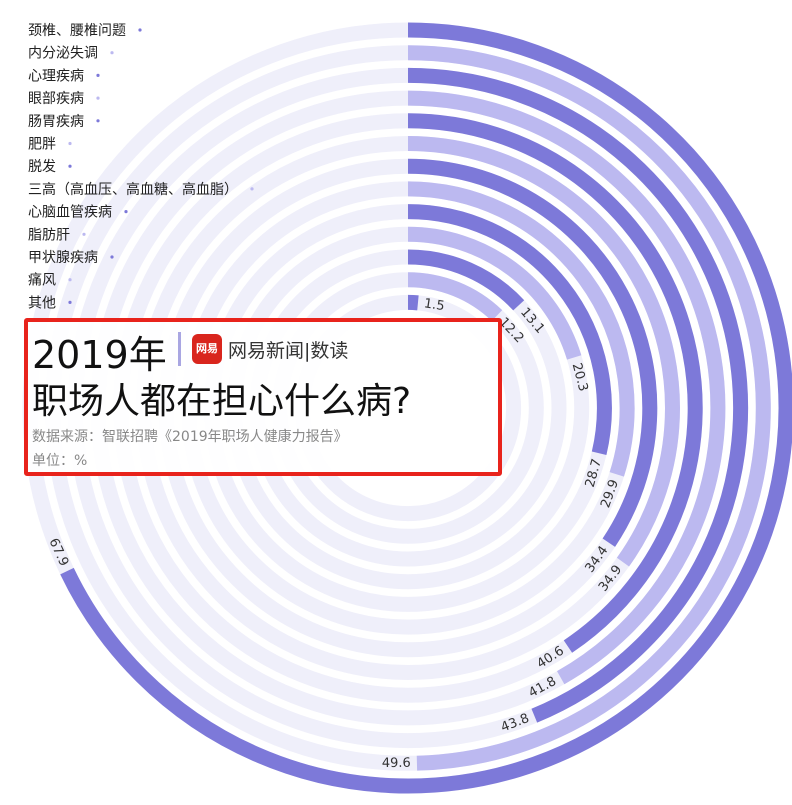 This screenshot has width=792, height=805. I want to click on data-source: 数据来源：智联招聘《2019年职场人健康力报告》, so click(190, 437).